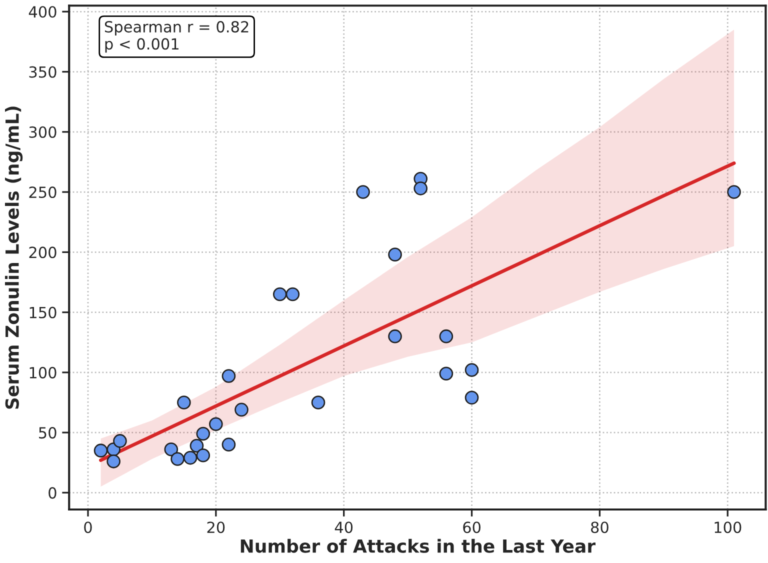 The height and width of the screenshot is (563, 768). What do you see at coordinates (176, 37) in the screenshot?
I see `annotation: Spearman r = 0.82 p < 0.001` at bounding box center [176, 37].